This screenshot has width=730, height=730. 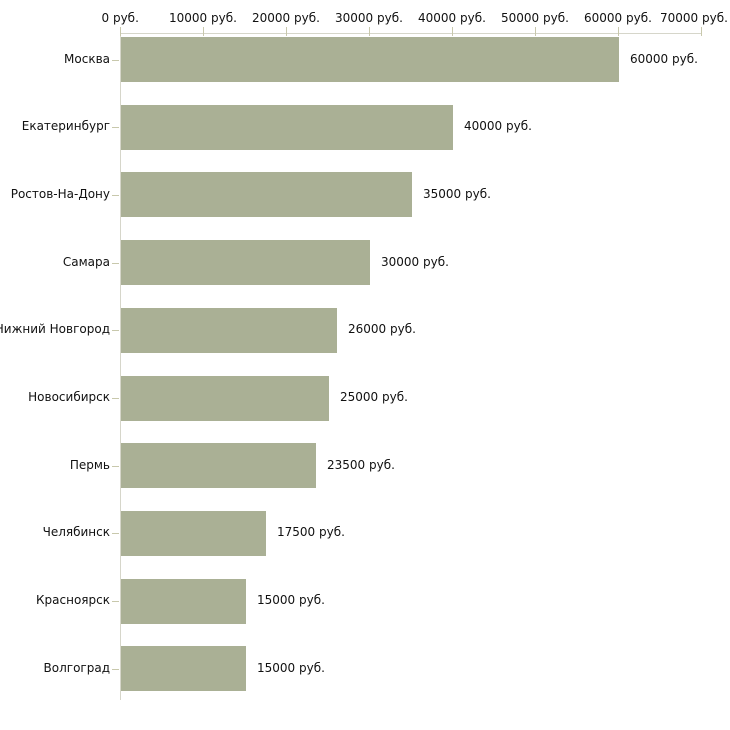 I want to click on category-label: Красноярск, so click(x=73, y=600).